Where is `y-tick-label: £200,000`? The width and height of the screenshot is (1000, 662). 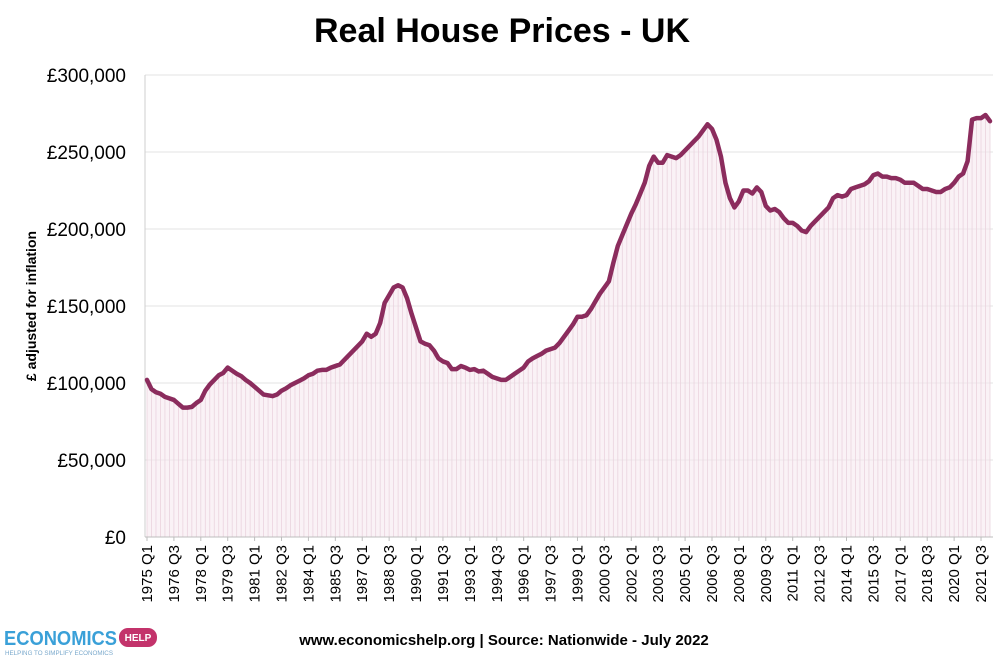 y-tick-label: £200,000 is located at coordinates (86, 230).